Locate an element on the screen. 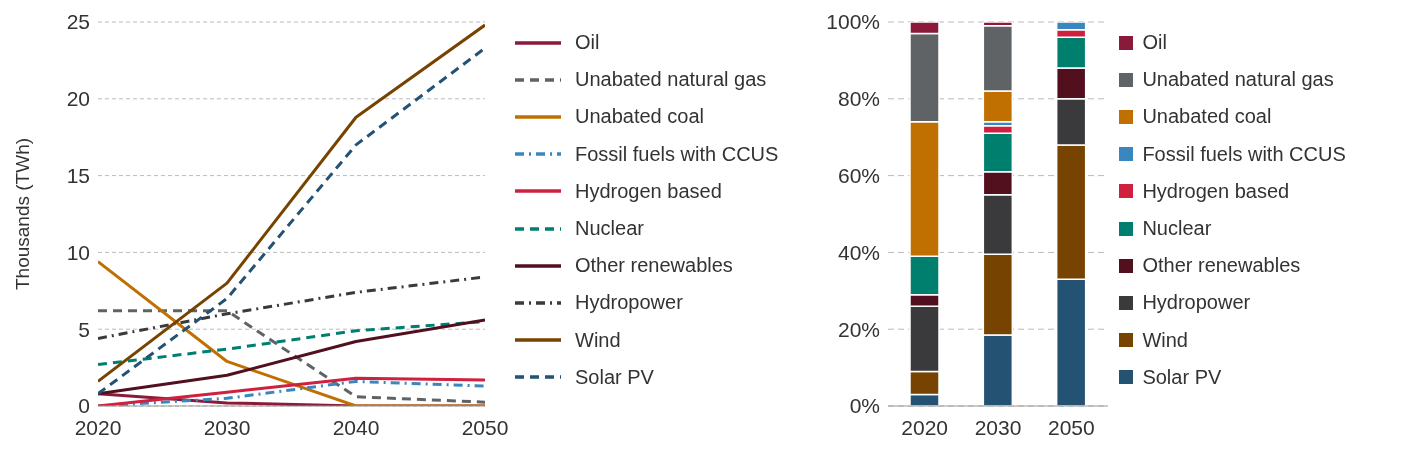 The height and width of the screenshot is (458, 1410). x-tick-label: 2040 is located at coordinates (356, 427).